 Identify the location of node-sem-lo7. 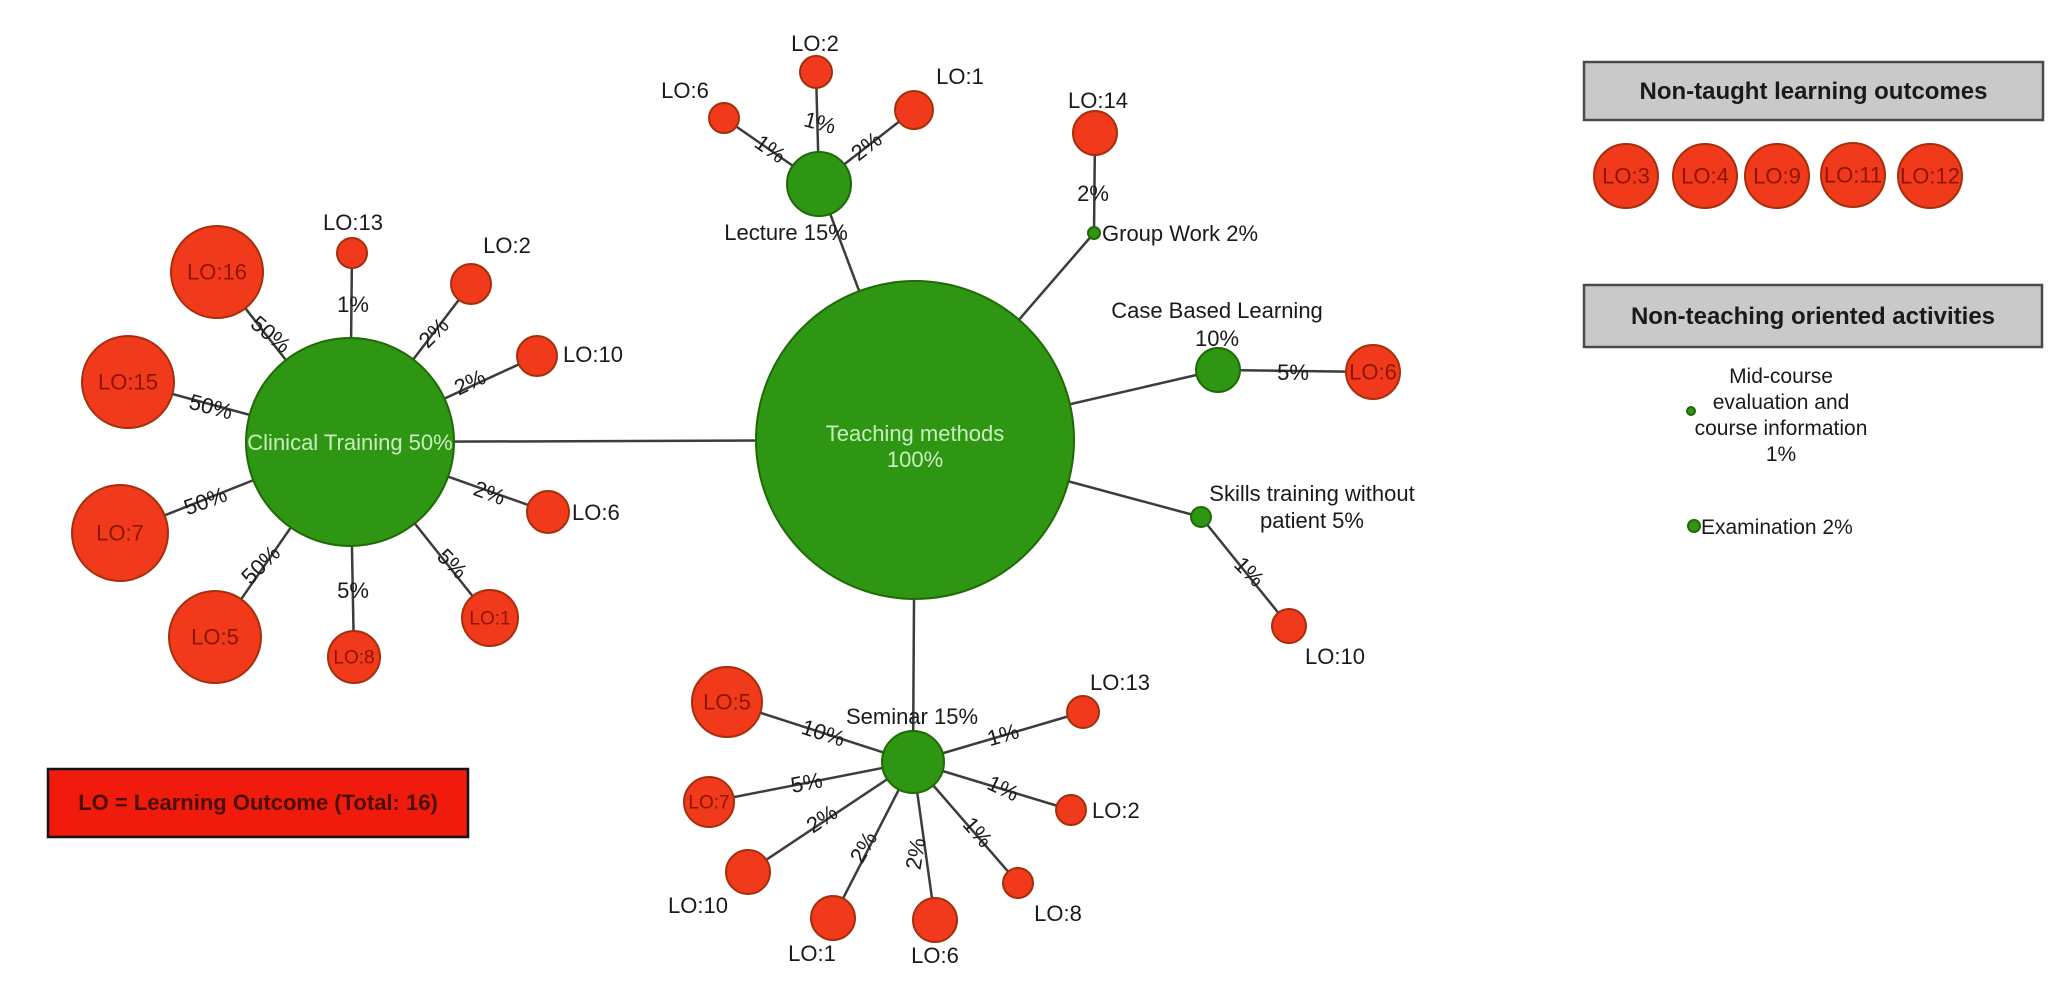
(709, 802).